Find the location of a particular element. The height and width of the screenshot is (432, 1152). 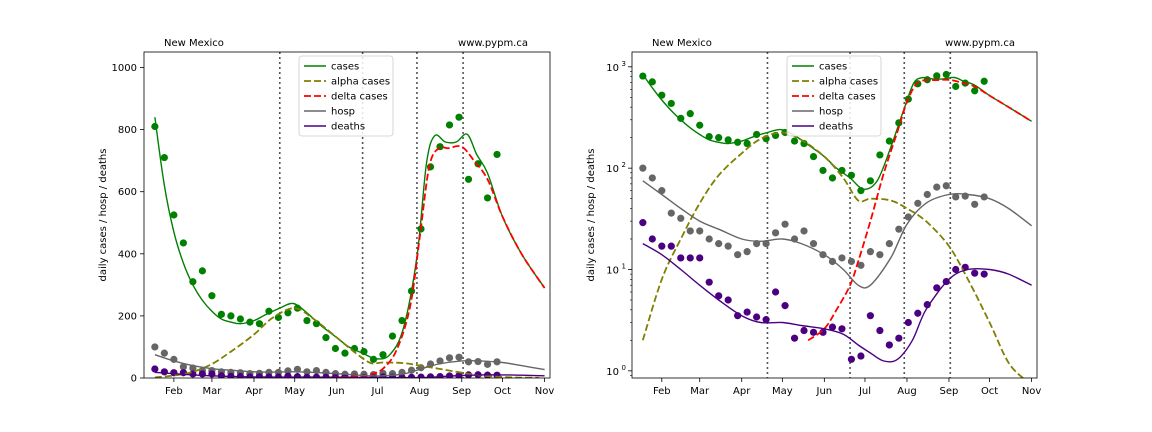

points-cases is located at coordinates (813, 132).